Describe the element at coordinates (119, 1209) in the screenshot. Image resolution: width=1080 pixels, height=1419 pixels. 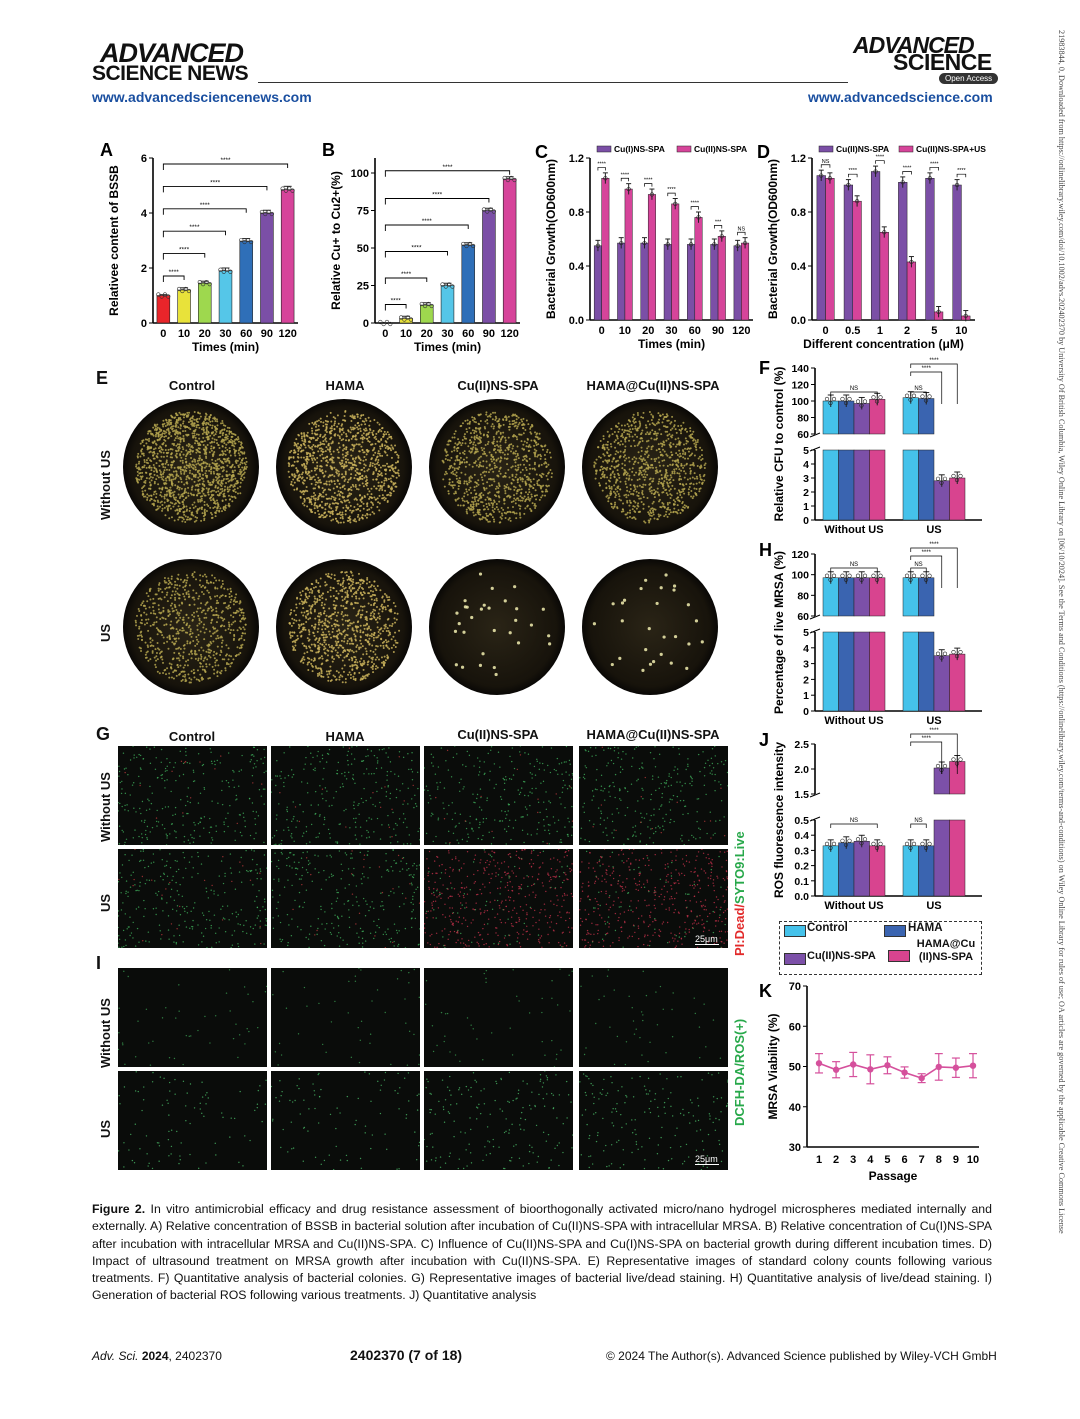
I see `figure-number: Figure 2.` at that location.